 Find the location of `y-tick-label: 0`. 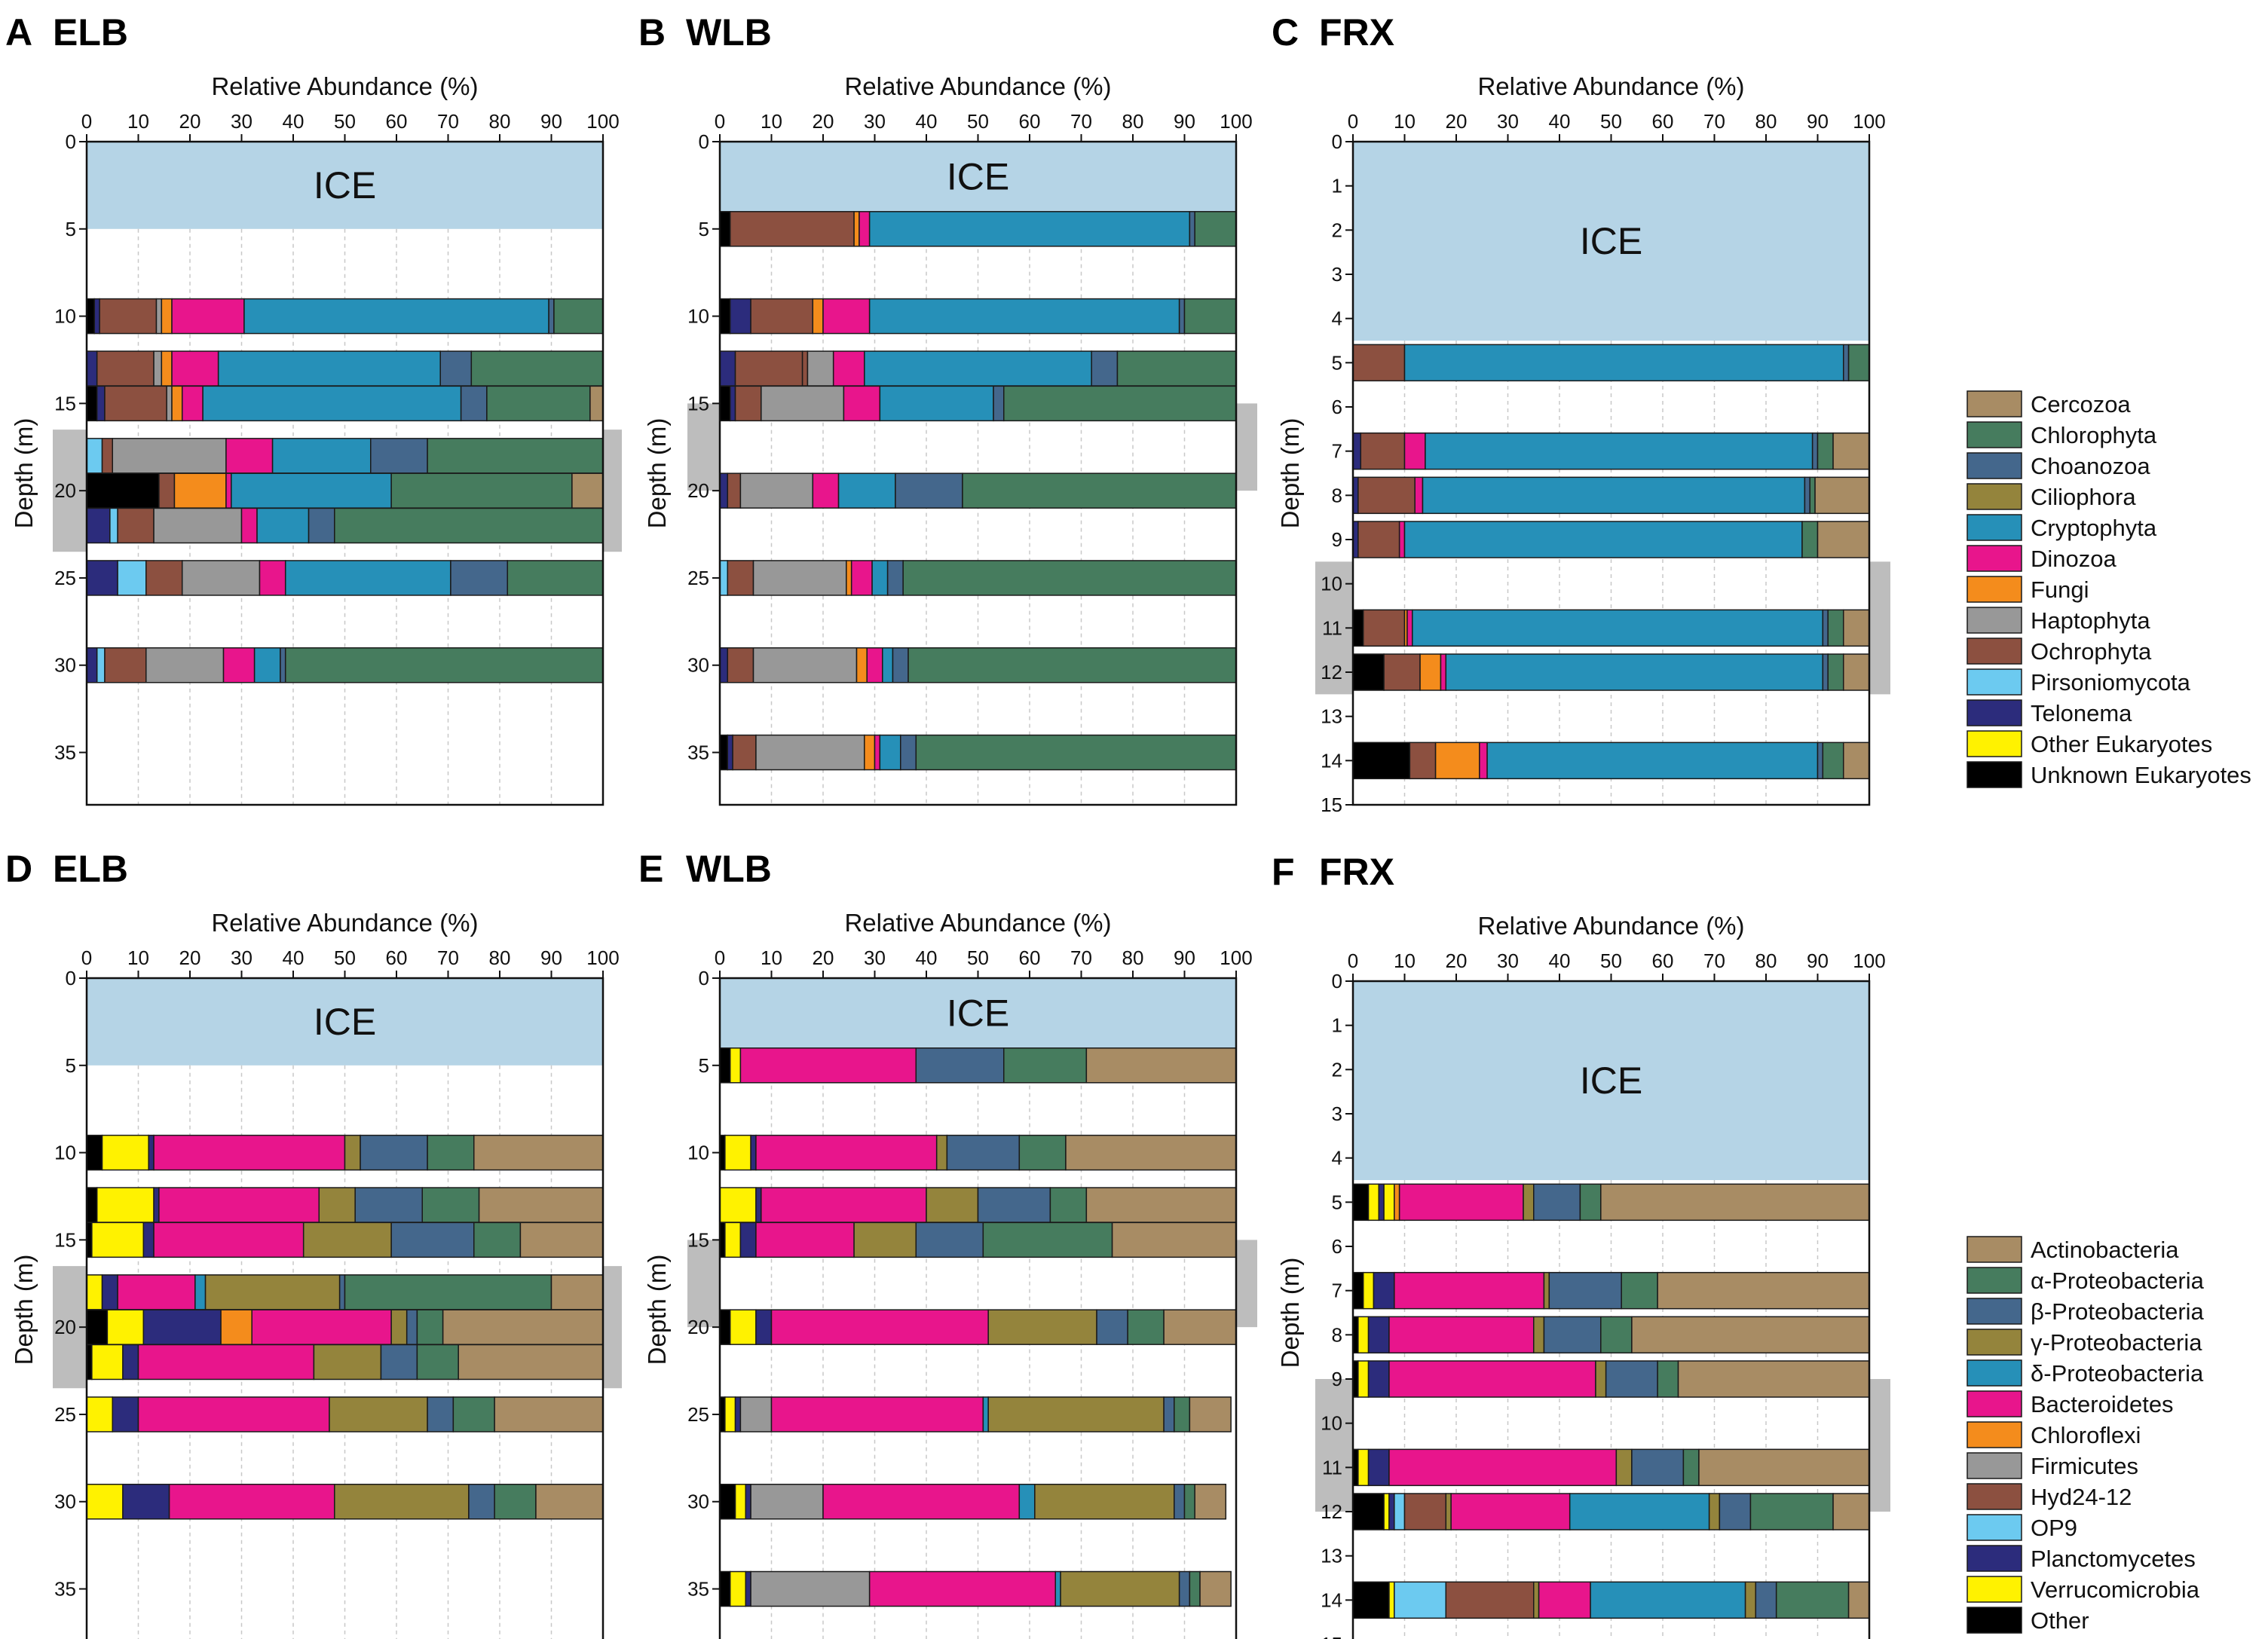

y-tick-label: 0 is located at coordinates (704, 978).